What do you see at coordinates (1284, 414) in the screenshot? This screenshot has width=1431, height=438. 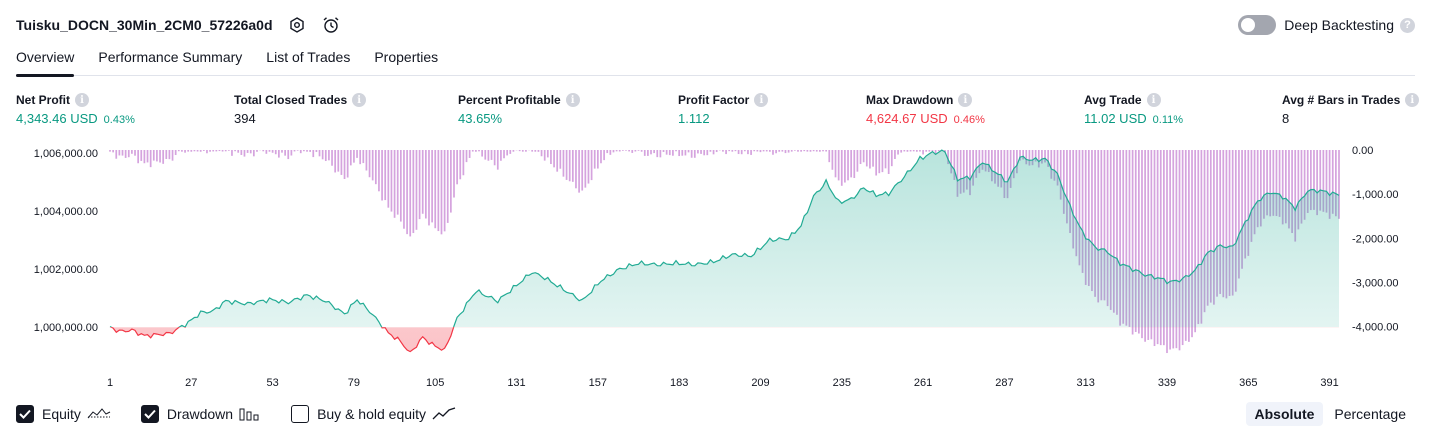 I see `absolute-button: Absolute` at bounding box center [1284, 414].